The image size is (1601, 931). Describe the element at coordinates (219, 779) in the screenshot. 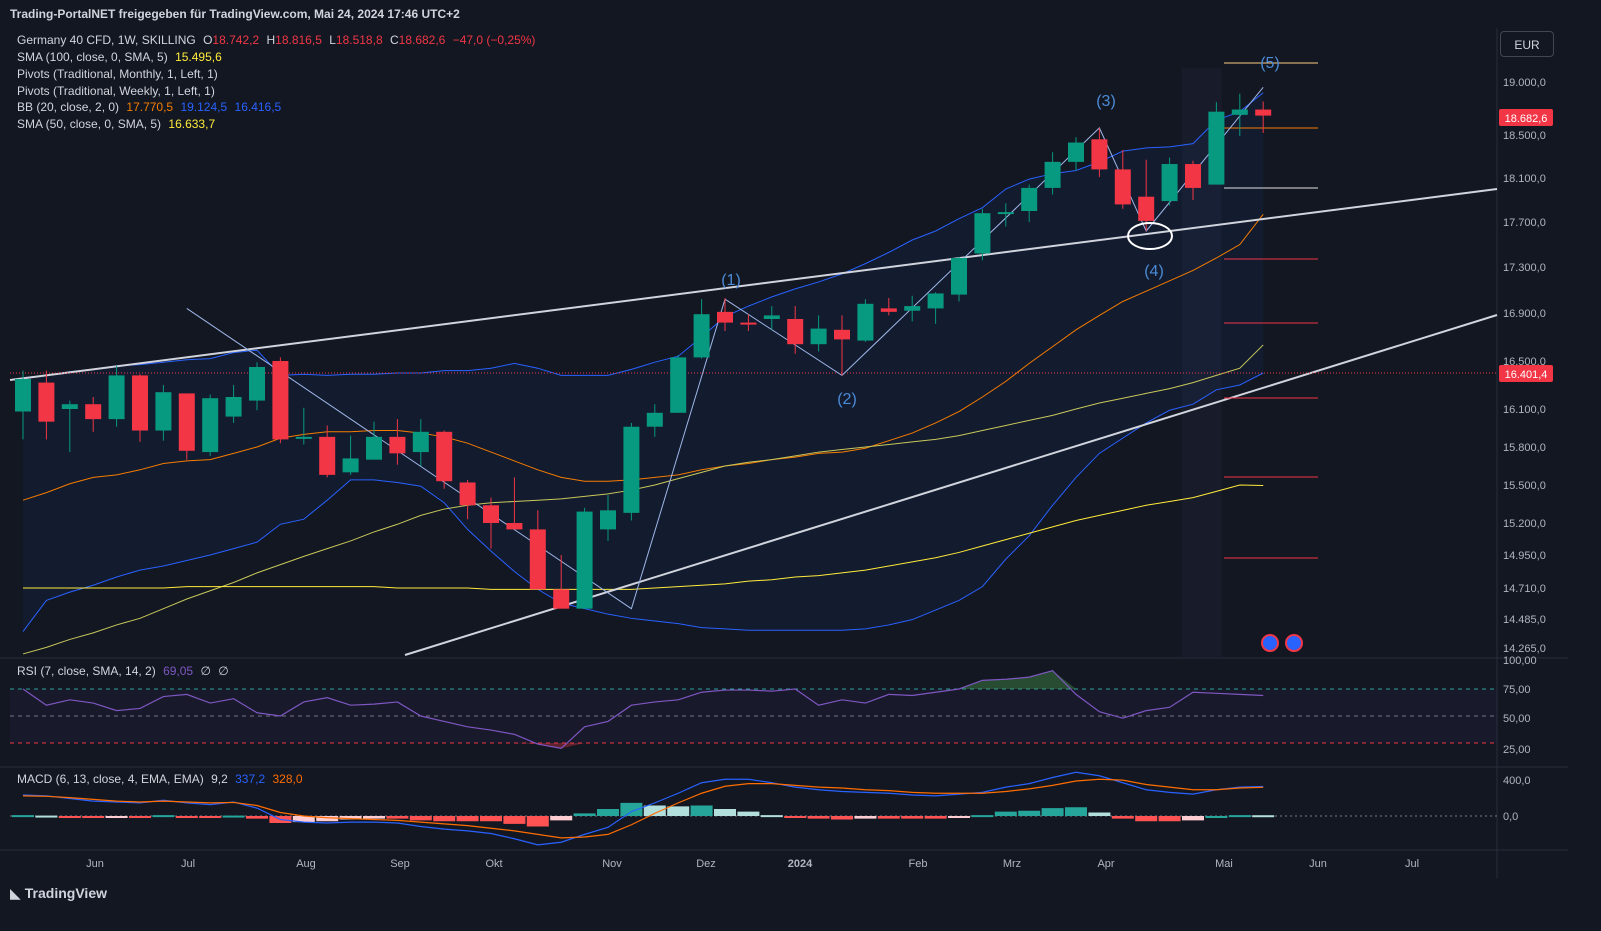

I see `legend-macd-hist: 9,2` at that location.